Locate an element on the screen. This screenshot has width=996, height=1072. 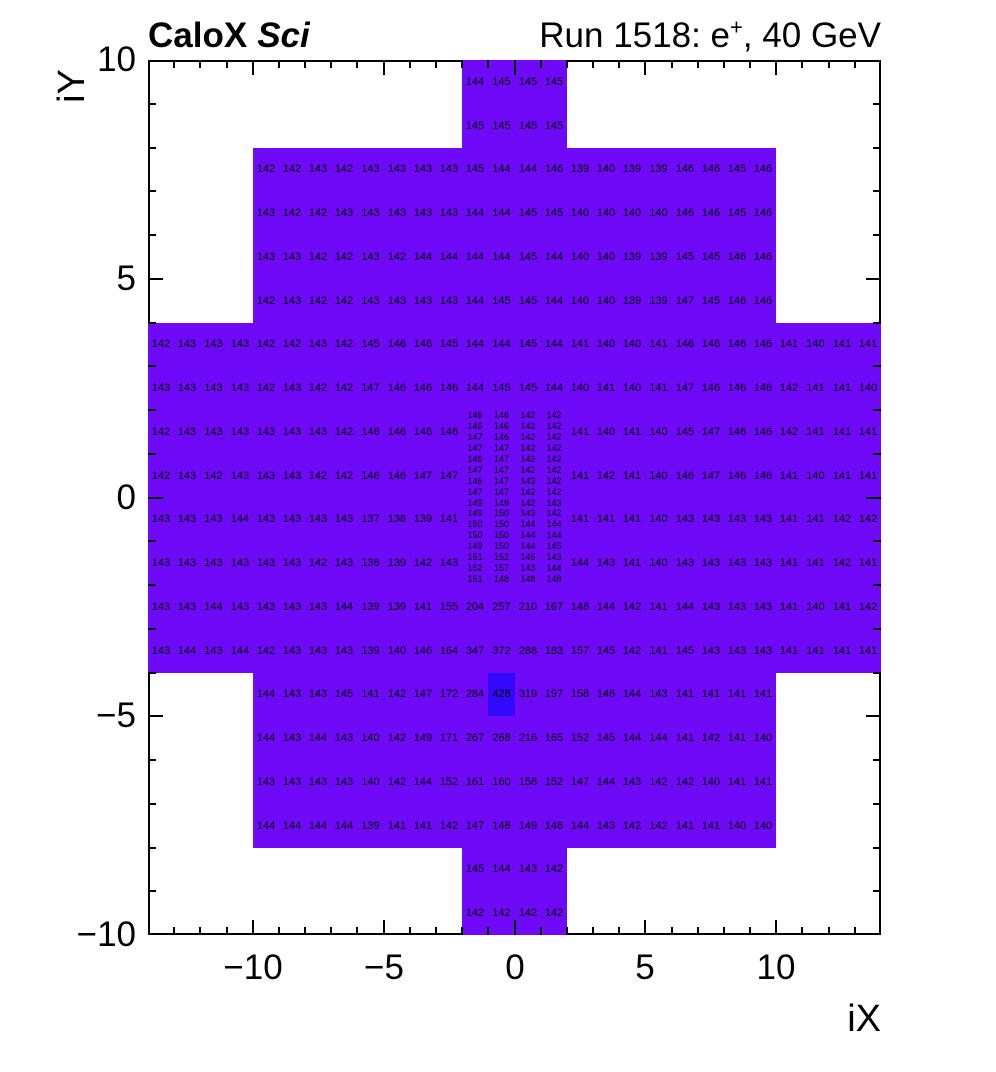
y-axis-title: iY is located at coordinates (72, 86).